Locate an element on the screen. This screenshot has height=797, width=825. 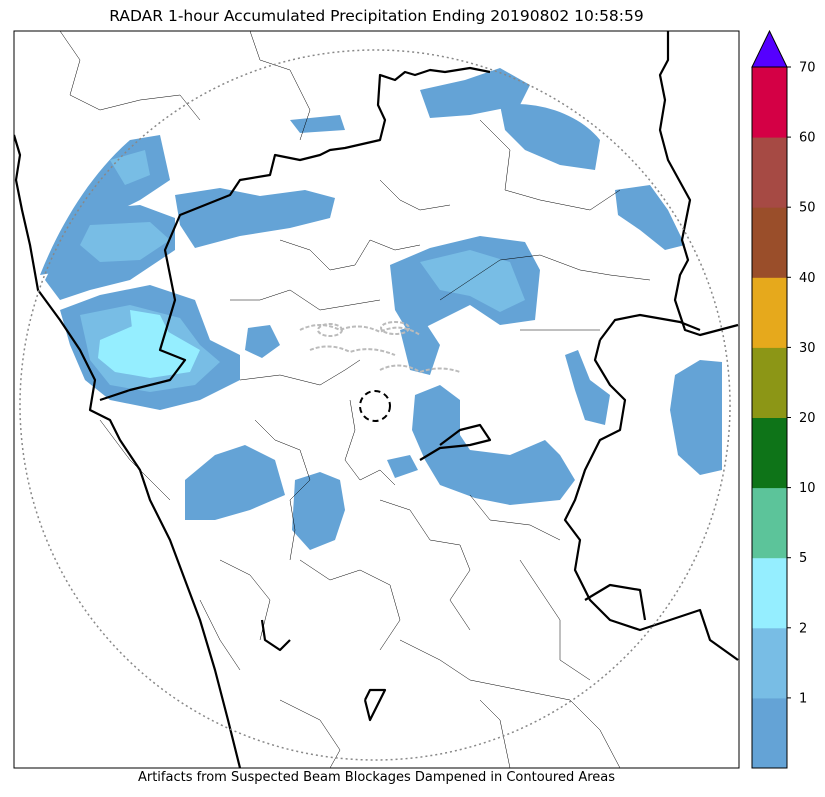
rain-heavy-core is located at coordinates (150, 325).